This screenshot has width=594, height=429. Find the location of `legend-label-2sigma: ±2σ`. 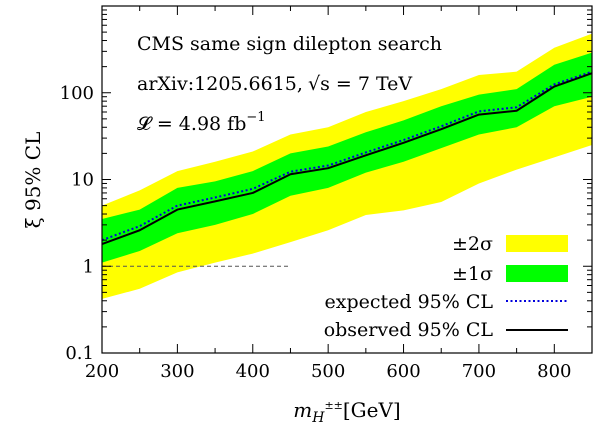

legend-label-2sigma: ±2σ is located at coordinates (472, 244).